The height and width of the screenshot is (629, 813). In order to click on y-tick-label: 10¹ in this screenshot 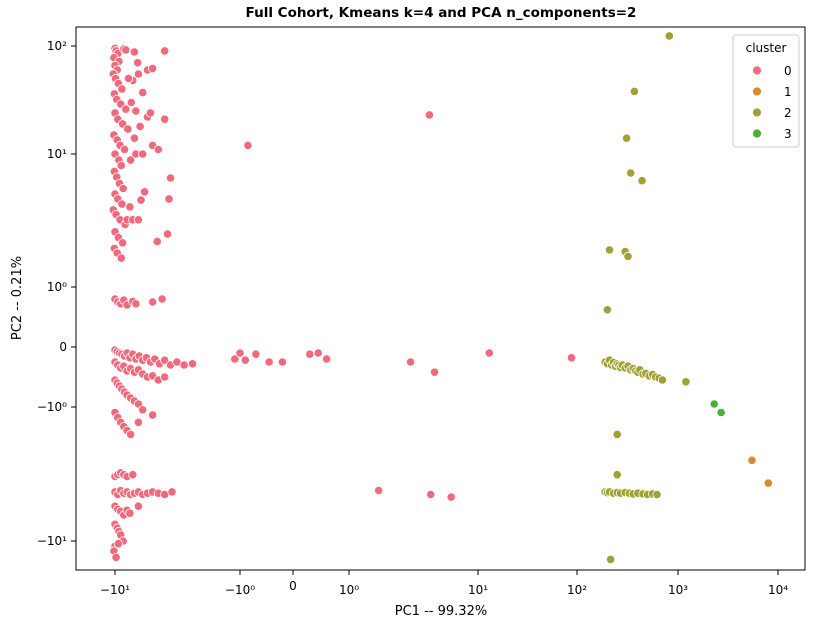, I will do `click(57, 154)`.